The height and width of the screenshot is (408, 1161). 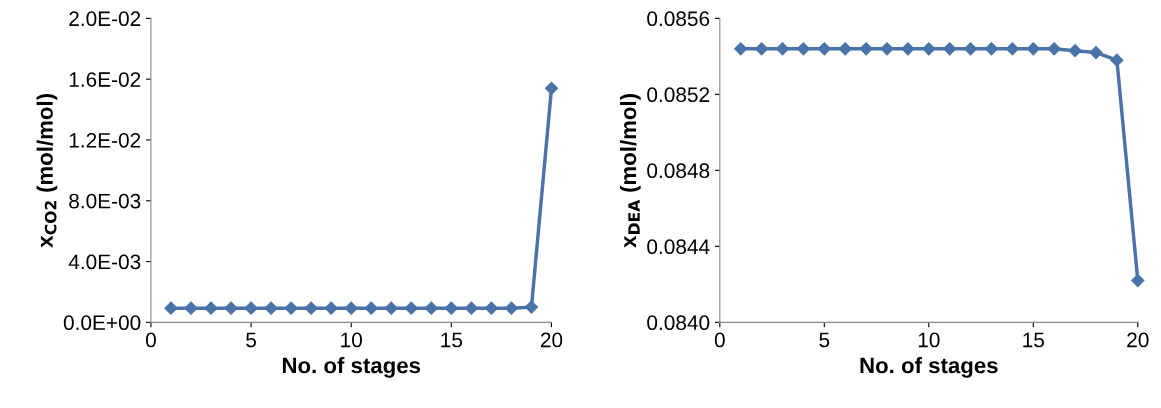 What do you see at coordinates (630, 171) in the screenshot?
I see `y-axis-title: x$_{DEA}$ (mol/mol)` at bounding box center [630, 171].